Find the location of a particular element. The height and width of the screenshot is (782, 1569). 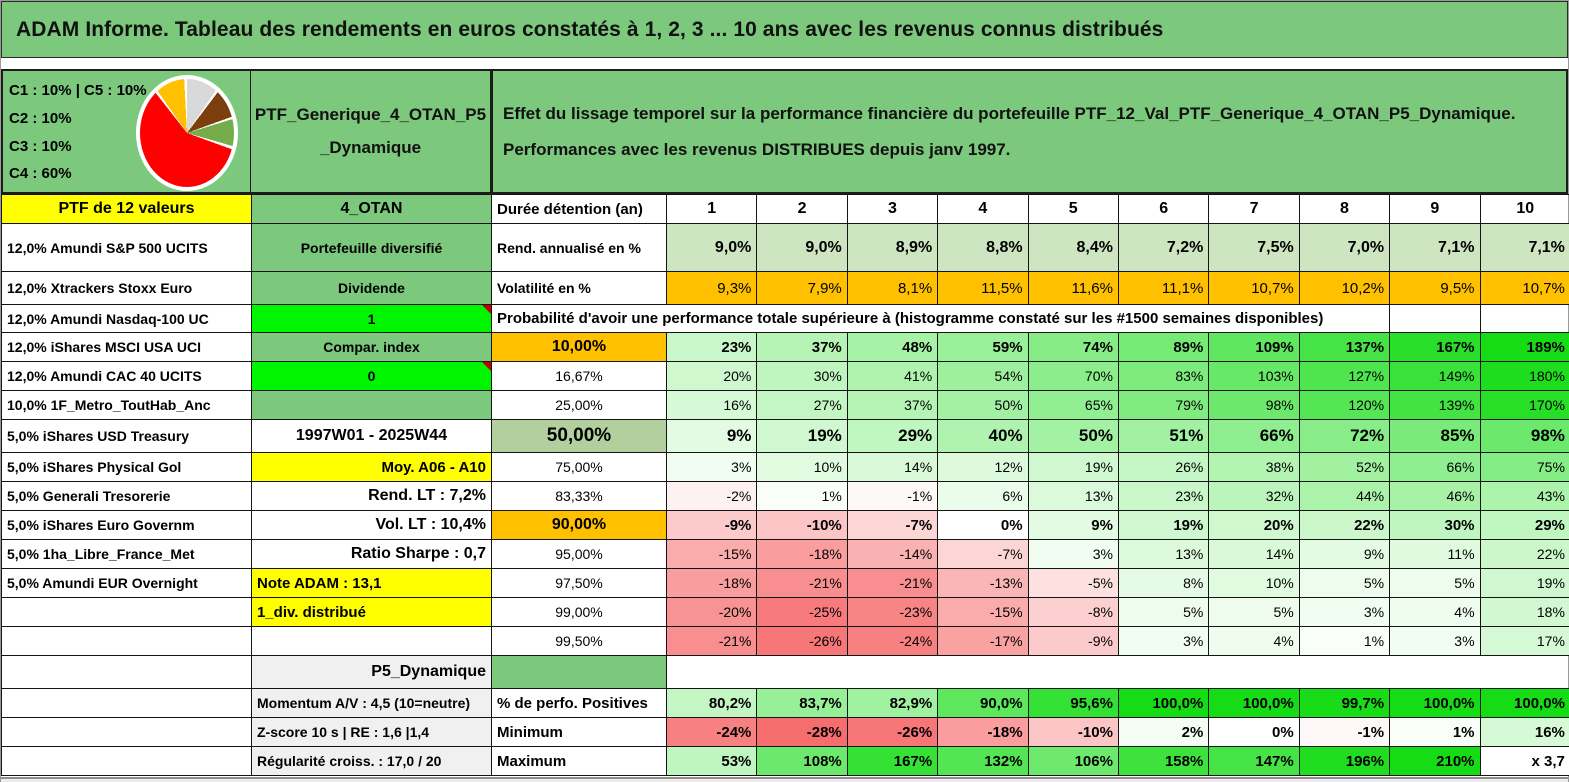

value-cell: 80,2% is located at coordinates (711, 703).